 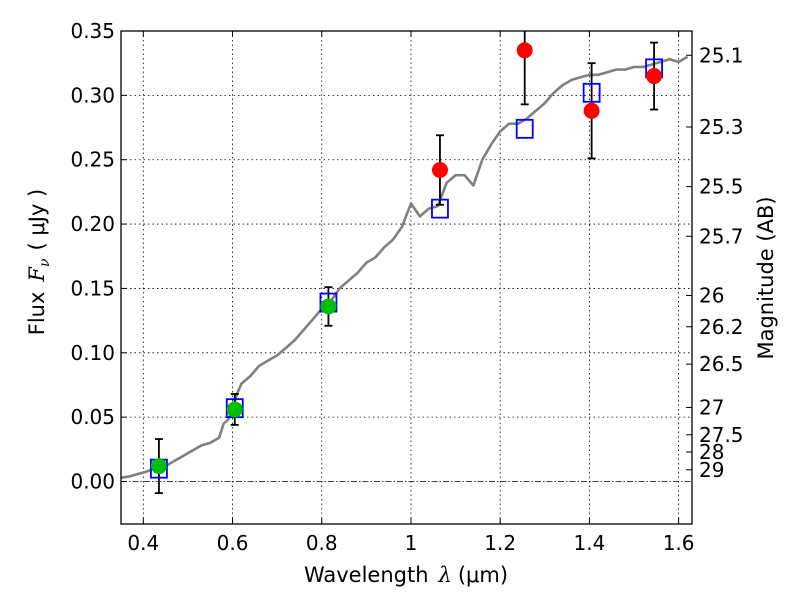 I want to click on x-tick-label: 0.4, so click(x=143, y=543).